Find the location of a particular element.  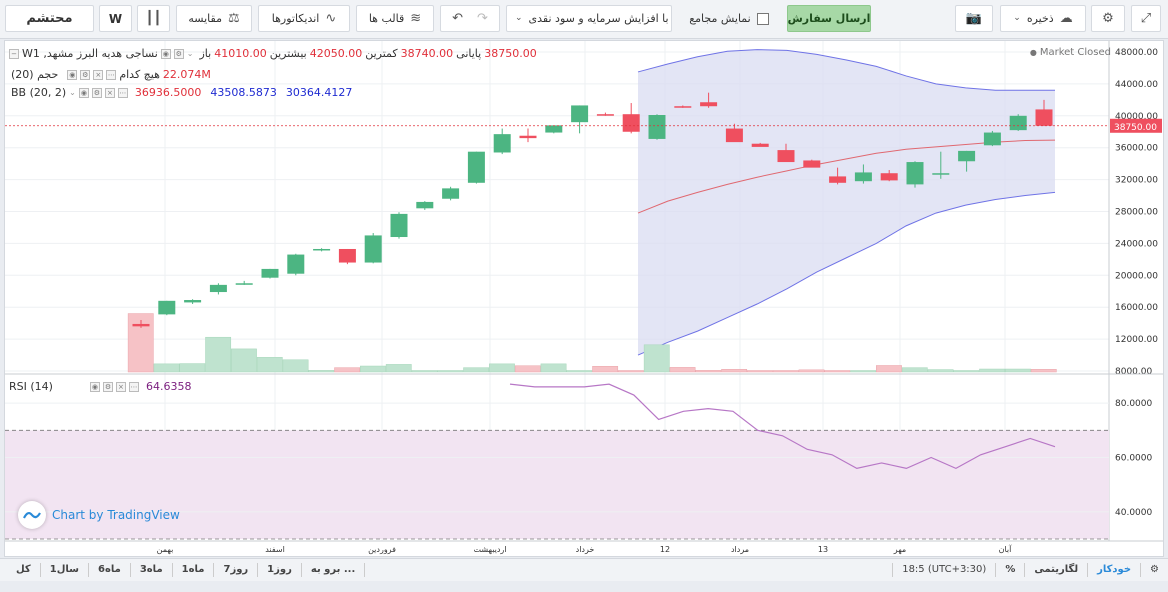

undo-redo-group: ↶ ↷ is located at coordinates (470, 18).